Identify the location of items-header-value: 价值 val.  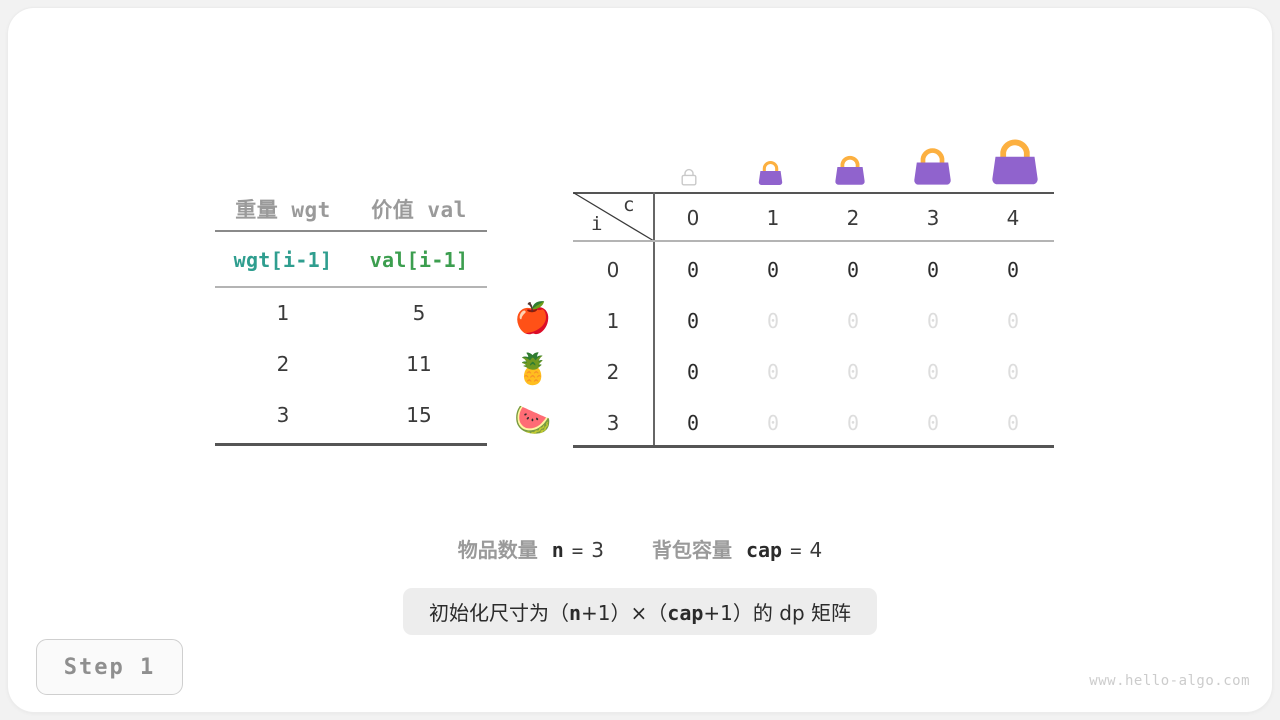
(419, 210).